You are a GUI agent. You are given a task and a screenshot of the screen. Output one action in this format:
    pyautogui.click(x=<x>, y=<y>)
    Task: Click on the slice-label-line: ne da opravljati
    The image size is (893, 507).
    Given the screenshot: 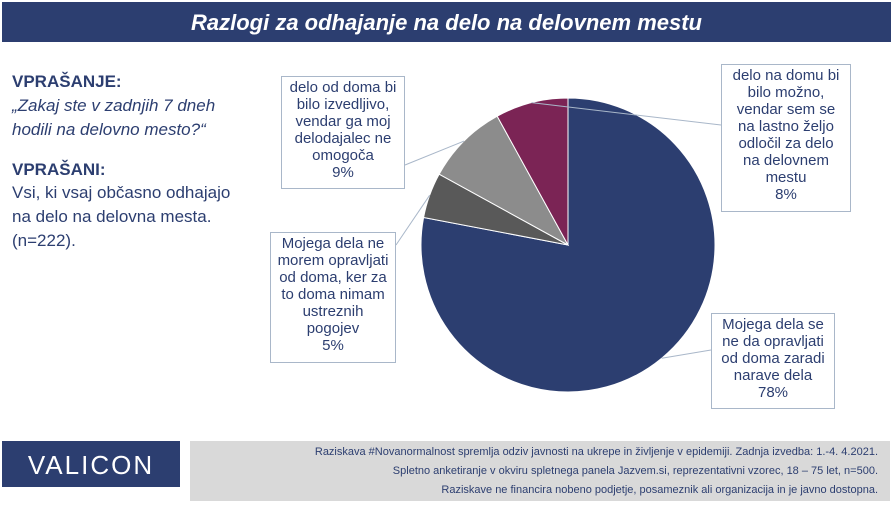 What is the action you would take?
    pyautogui.click(x=773, y=341)
    